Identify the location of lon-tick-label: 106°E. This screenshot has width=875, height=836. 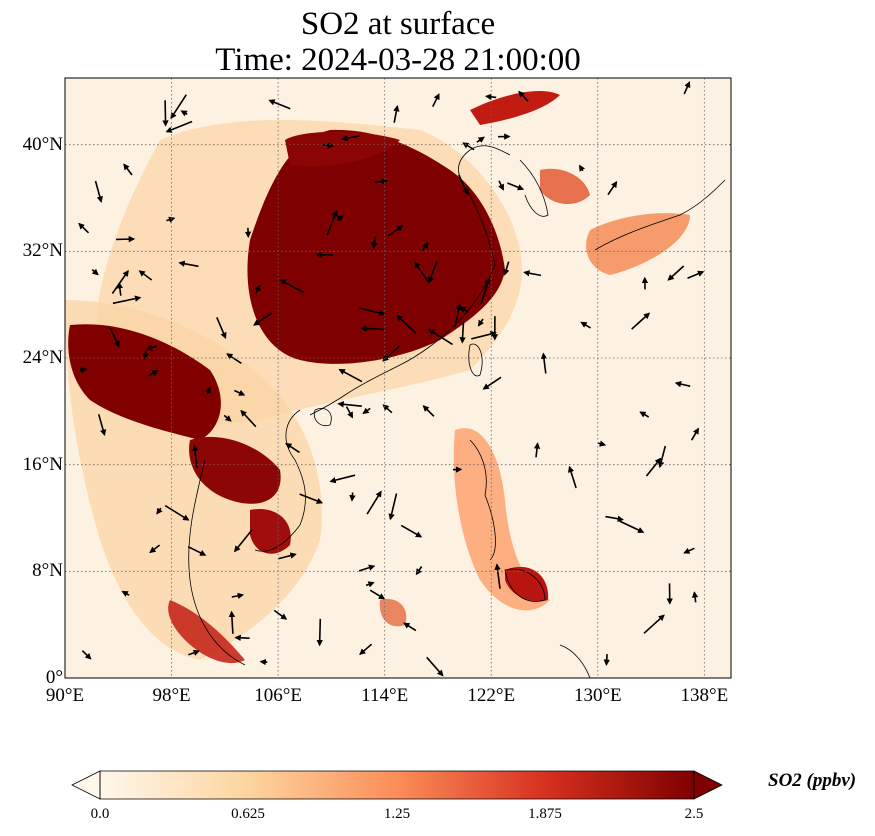
(278, 695).